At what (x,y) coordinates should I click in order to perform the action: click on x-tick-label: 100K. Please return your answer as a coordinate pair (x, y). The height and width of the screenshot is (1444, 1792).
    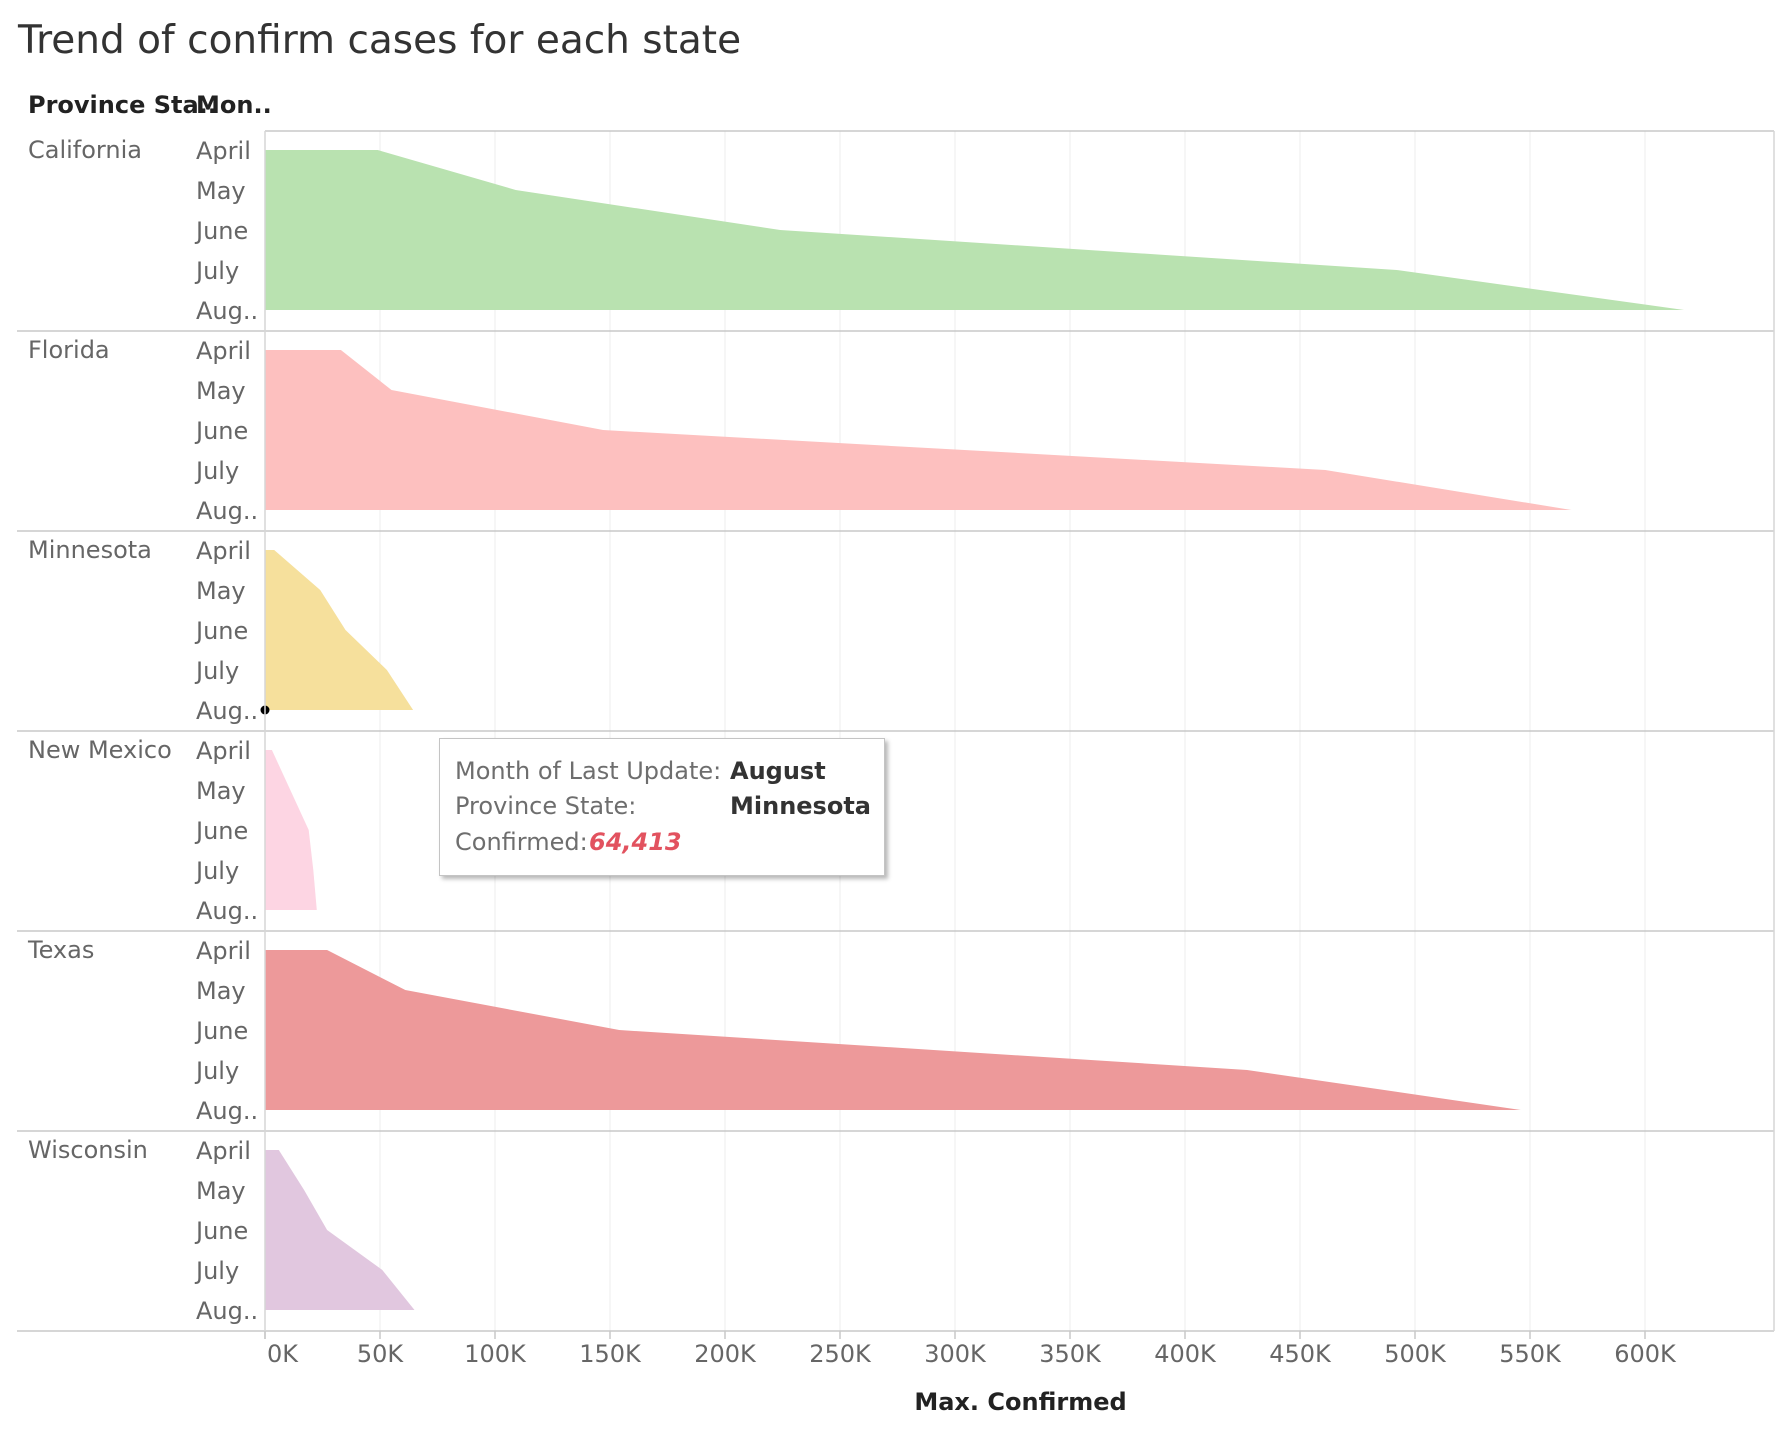
    Looking at the image, I should click on (495, 1354).